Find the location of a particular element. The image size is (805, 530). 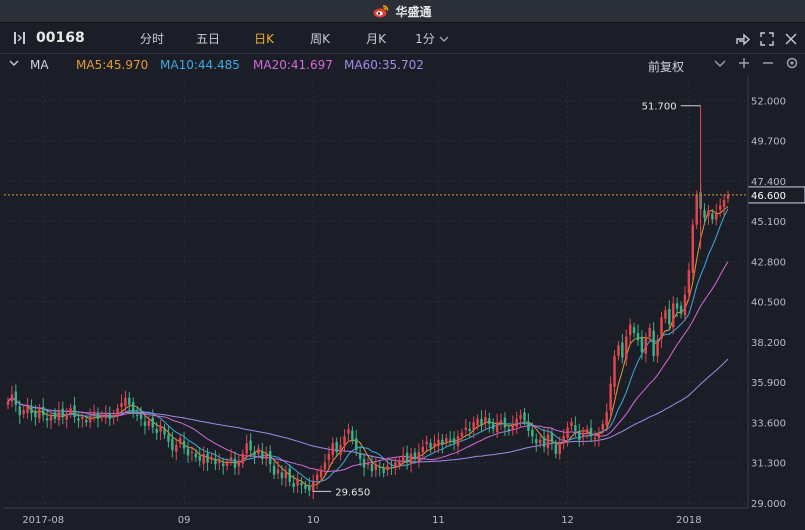

ma60-value: MA60:35.702 is located at coordinates (384, 65).